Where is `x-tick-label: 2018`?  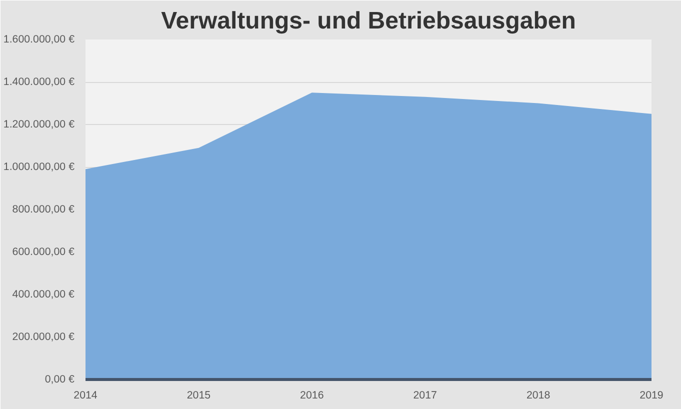
x-tick-label: 2018 is located at coordinates (538, 396).